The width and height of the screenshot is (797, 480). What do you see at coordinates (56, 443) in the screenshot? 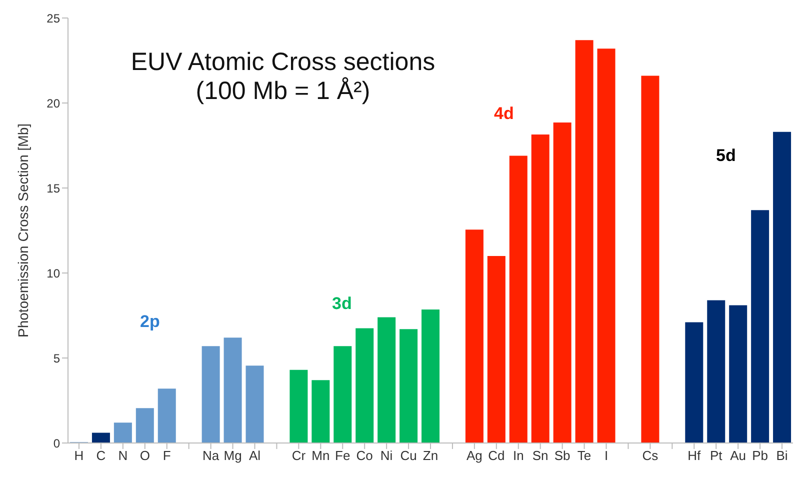
I see `y-tick-label: 0` at bounding box center [56, 443].